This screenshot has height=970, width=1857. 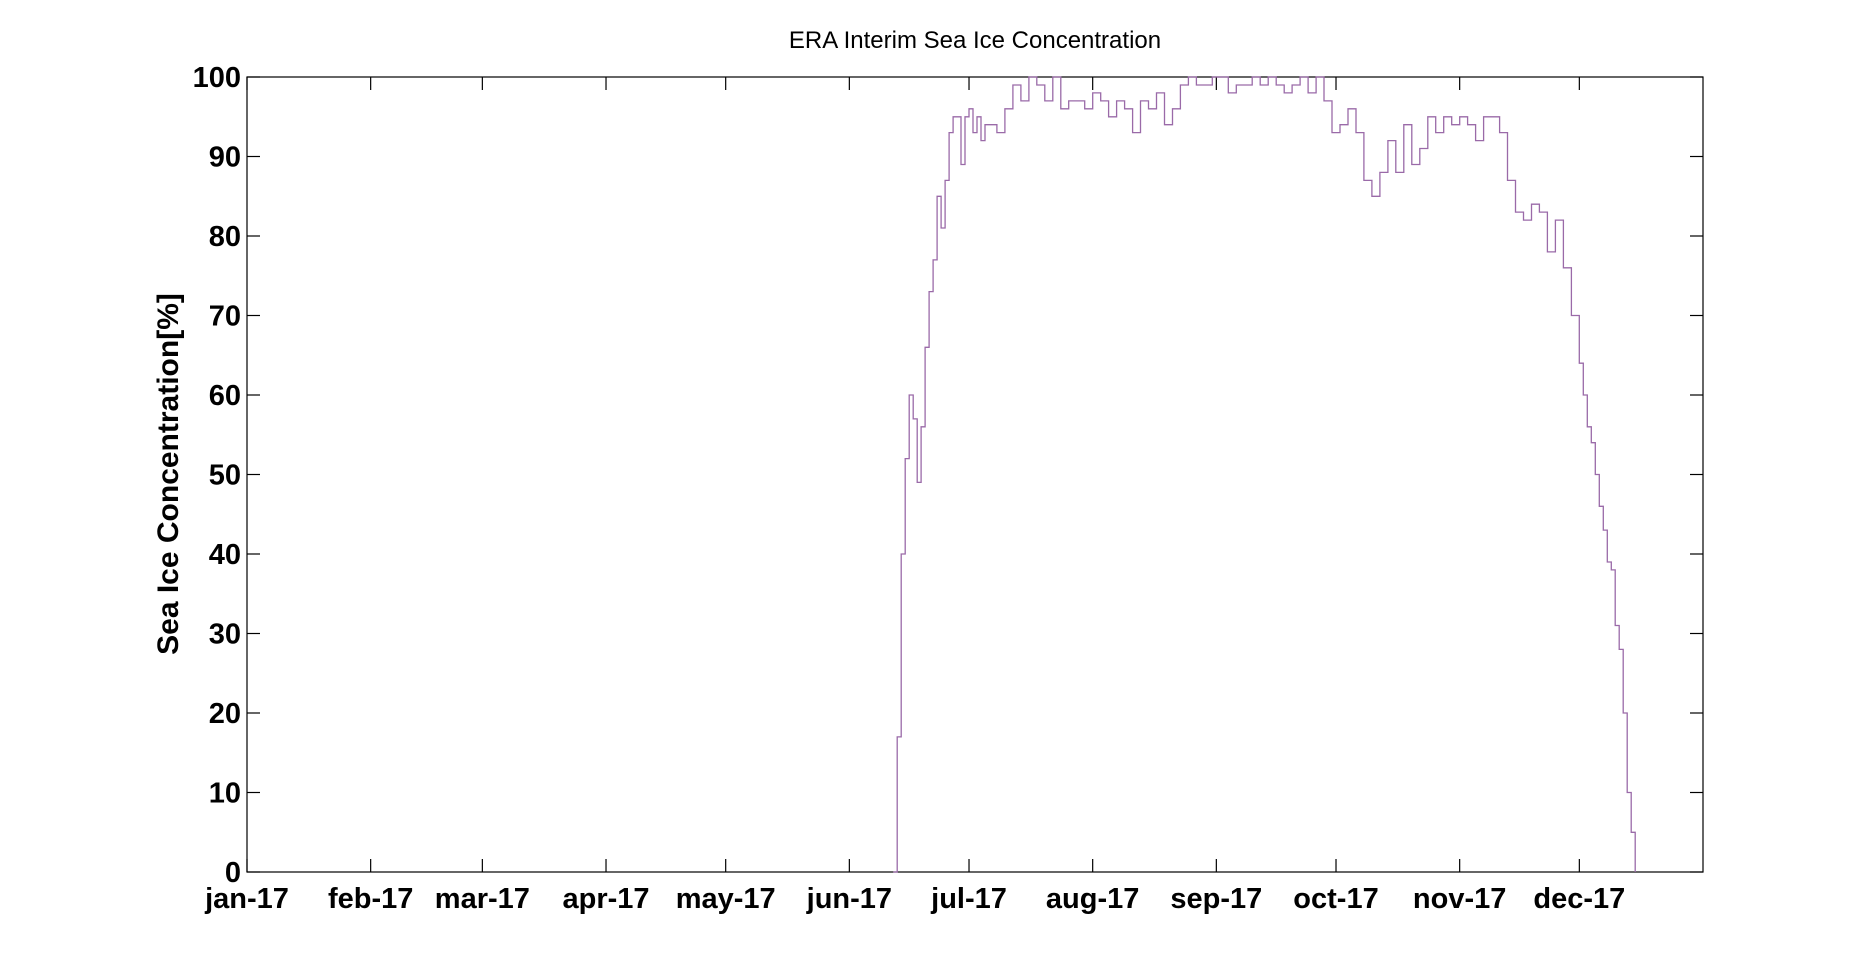 I want to click on y-tick-label: 100, so click(x=217, y=78).